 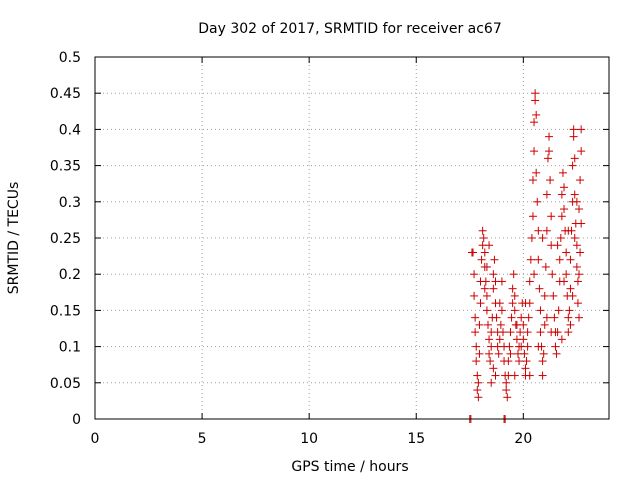 I want to click on x-tick-label: 0, so click(x=95, y=439).